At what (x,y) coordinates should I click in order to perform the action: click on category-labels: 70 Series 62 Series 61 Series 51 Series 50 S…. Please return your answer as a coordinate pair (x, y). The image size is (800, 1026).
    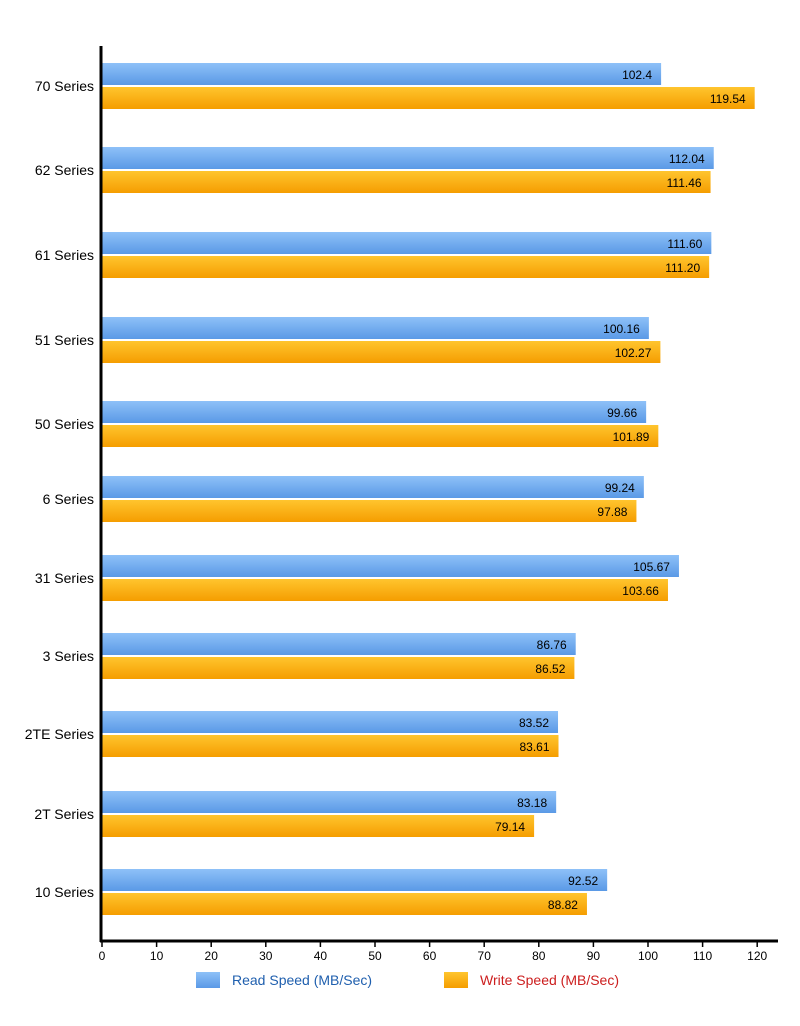
    Looking at the image, I should click on (59, 489).